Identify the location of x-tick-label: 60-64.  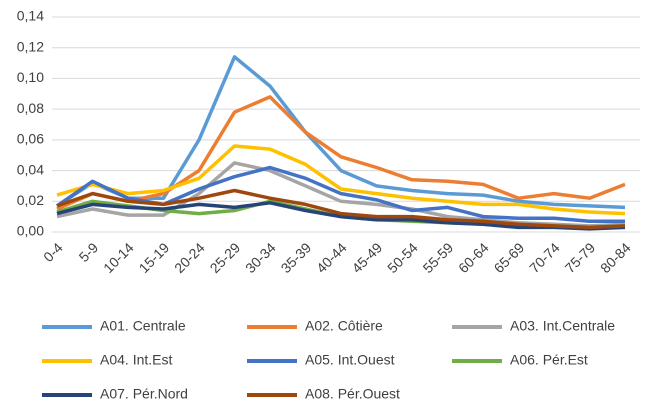
(473, 257).